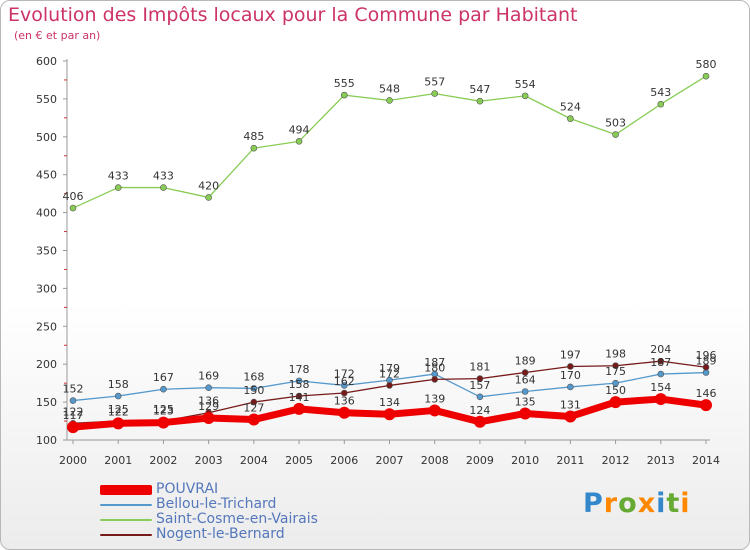  Describe the element at coordinates (46, 364) in the screenshot. I see `y-tick-label: 200` at that location.